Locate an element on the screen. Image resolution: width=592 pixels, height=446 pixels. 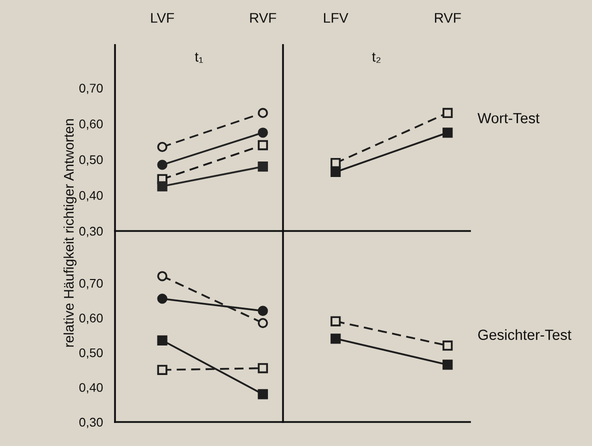
y-axis-title: relative Häufigkeit richtiger Antworten is located at coordinates (70, 233).